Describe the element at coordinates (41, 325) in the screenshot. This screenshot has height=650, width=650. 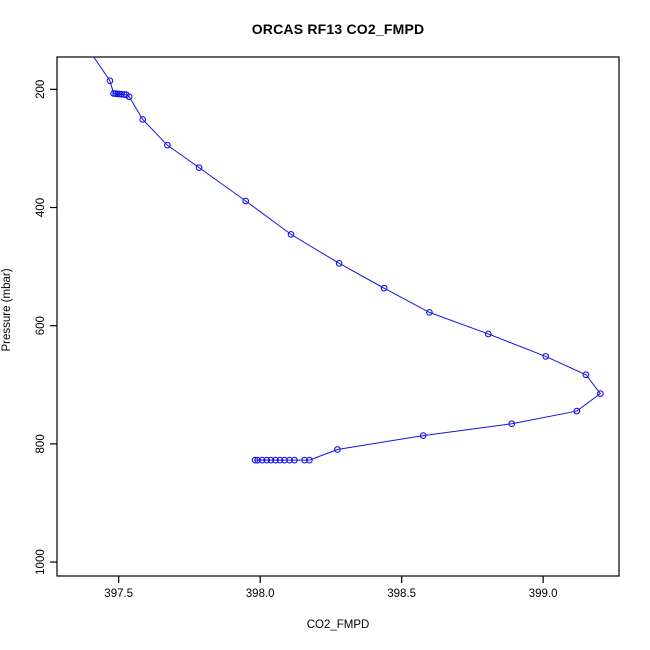
I see `y-tick-label: 600` at that location.